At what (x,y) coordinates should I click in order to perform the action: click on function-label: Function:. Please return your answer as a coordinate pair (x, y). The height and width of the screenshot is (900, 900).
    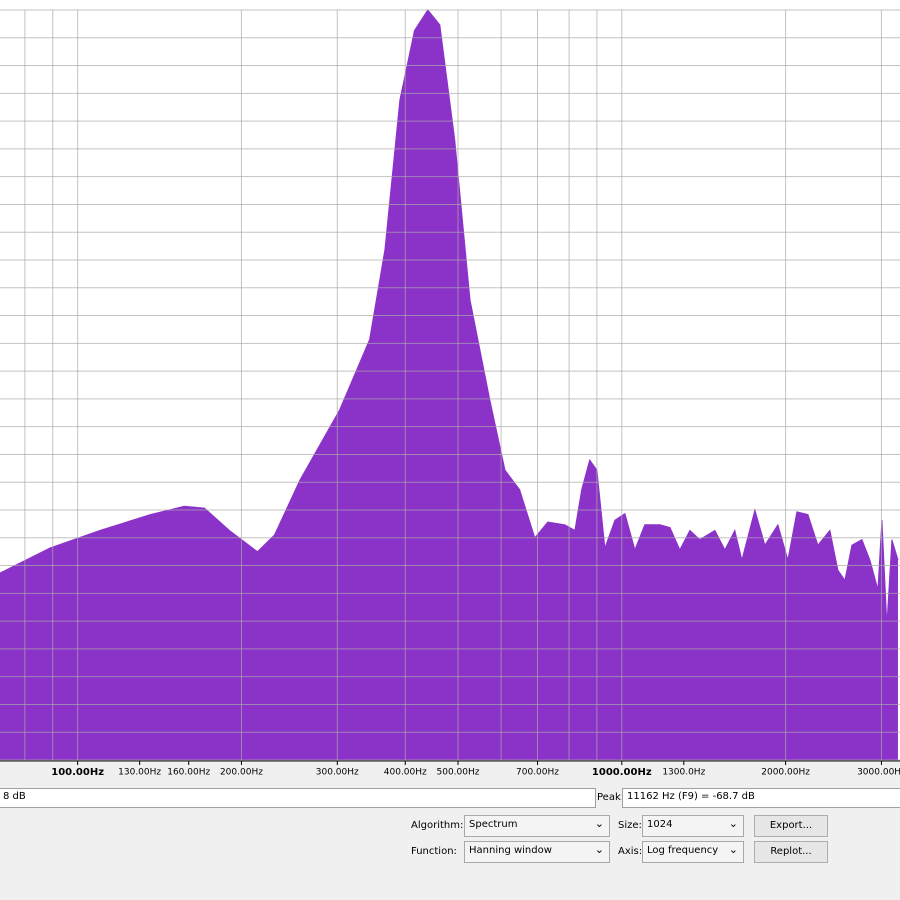
    Looking at the image, I should click on (434, 851).